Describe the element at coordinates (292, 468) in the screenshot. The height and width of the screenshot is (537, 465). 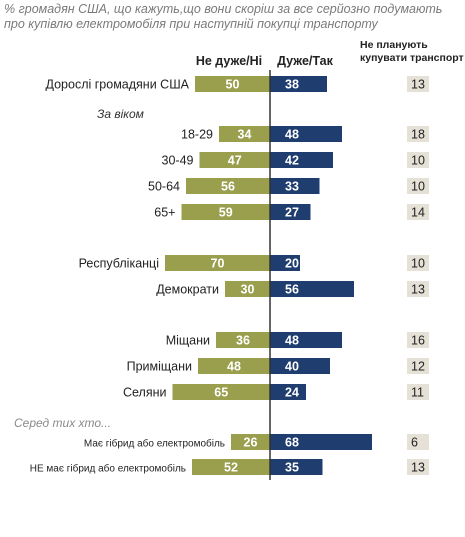
I see `bar-yes-label: 35` at that location.